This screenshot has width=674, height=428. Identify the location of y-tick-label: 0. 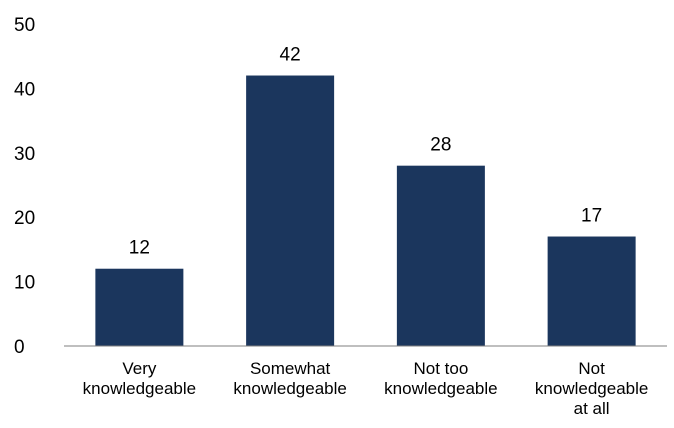
(19, 347).